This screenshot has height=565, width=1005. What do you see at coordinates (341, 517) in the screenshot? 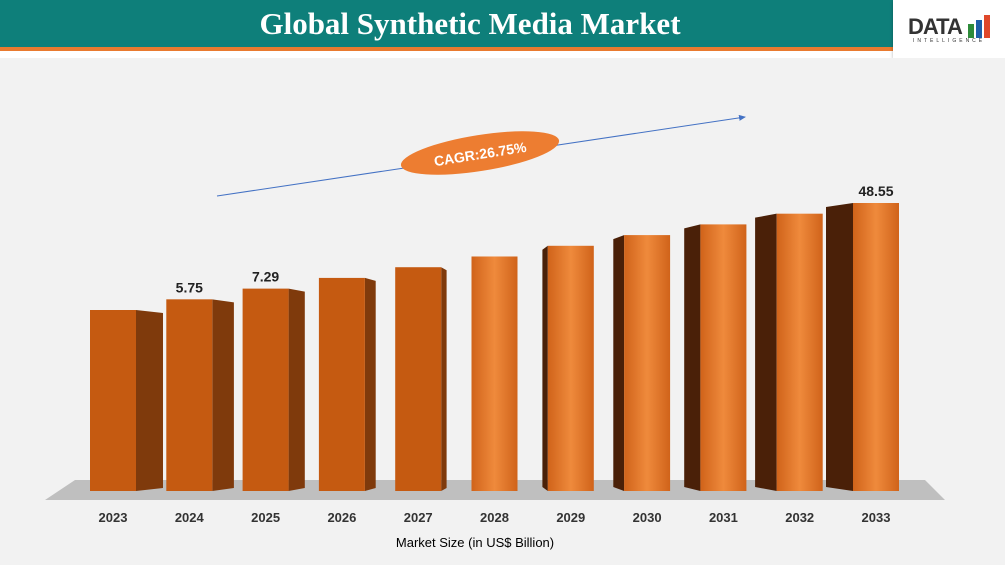
I see `x-tick-label: 2026` at bounding box center [341, 517].